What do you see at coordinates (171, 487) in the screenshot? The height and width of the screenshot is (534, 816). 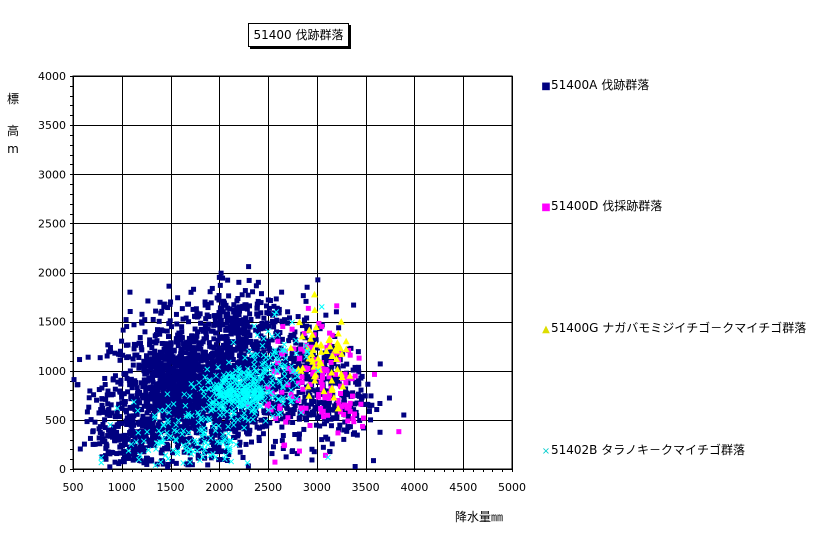 I see `x-tick-label: 1500` at bounding box center [171, 487].